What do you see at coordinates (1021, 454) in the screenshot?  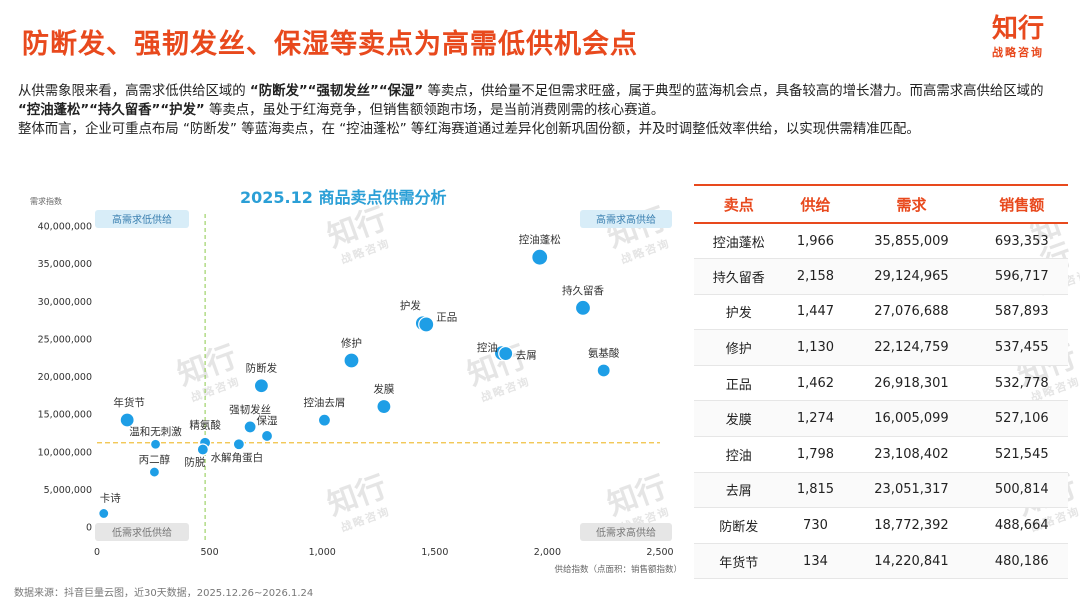 I see `table-cell: 521,545` at bounding box center [1021, 454].